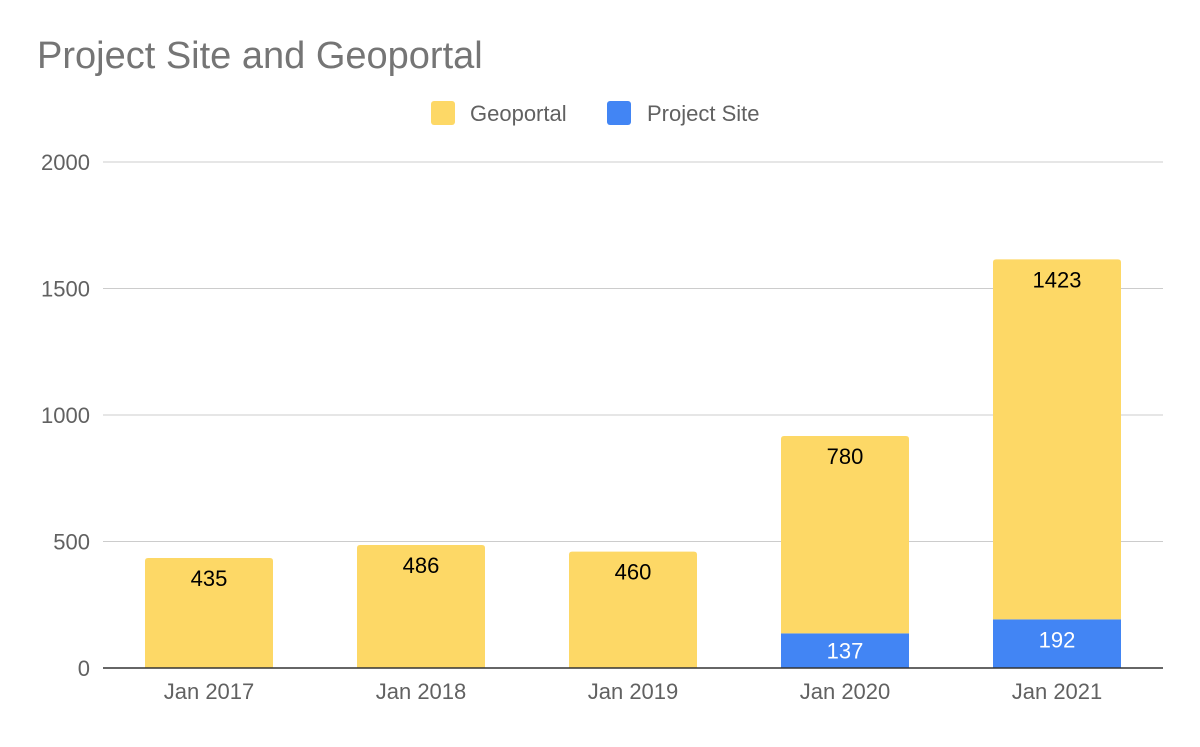 The width and height of the screenshot is (1200, 747). What do you see at coordinates (633, 572) in the screenshot?
I see `data-label: 460` at bounding box center [633, 572].